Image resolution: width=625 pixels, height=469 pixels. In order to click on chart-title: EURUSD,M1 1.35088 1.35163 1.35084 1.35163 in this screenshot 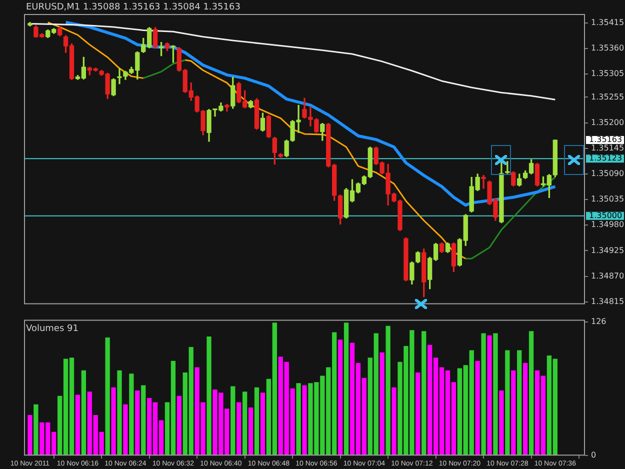, I will do `click(133, 7)`.